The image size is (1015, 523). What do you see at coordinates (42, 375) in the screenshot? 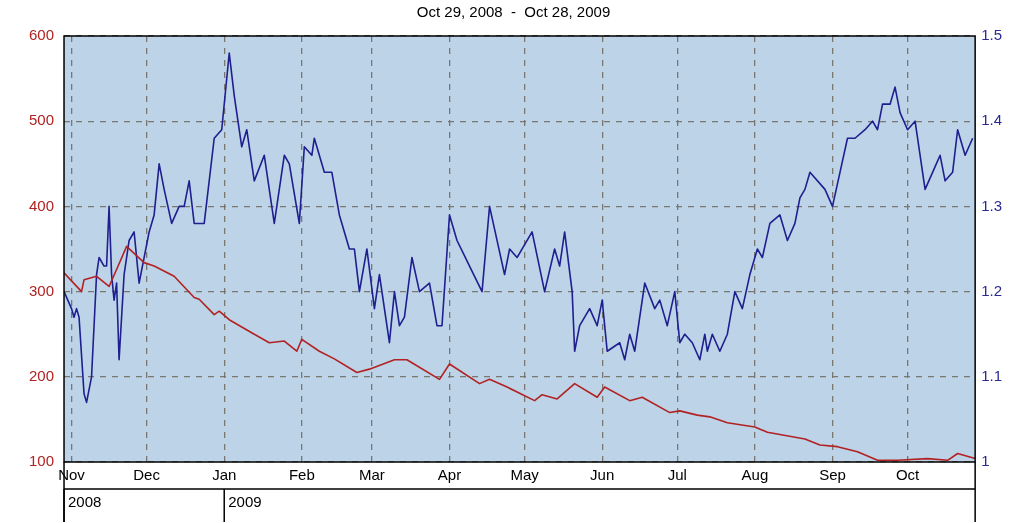
I see `y-tick-label: 200` at bounding box center [42, 375].